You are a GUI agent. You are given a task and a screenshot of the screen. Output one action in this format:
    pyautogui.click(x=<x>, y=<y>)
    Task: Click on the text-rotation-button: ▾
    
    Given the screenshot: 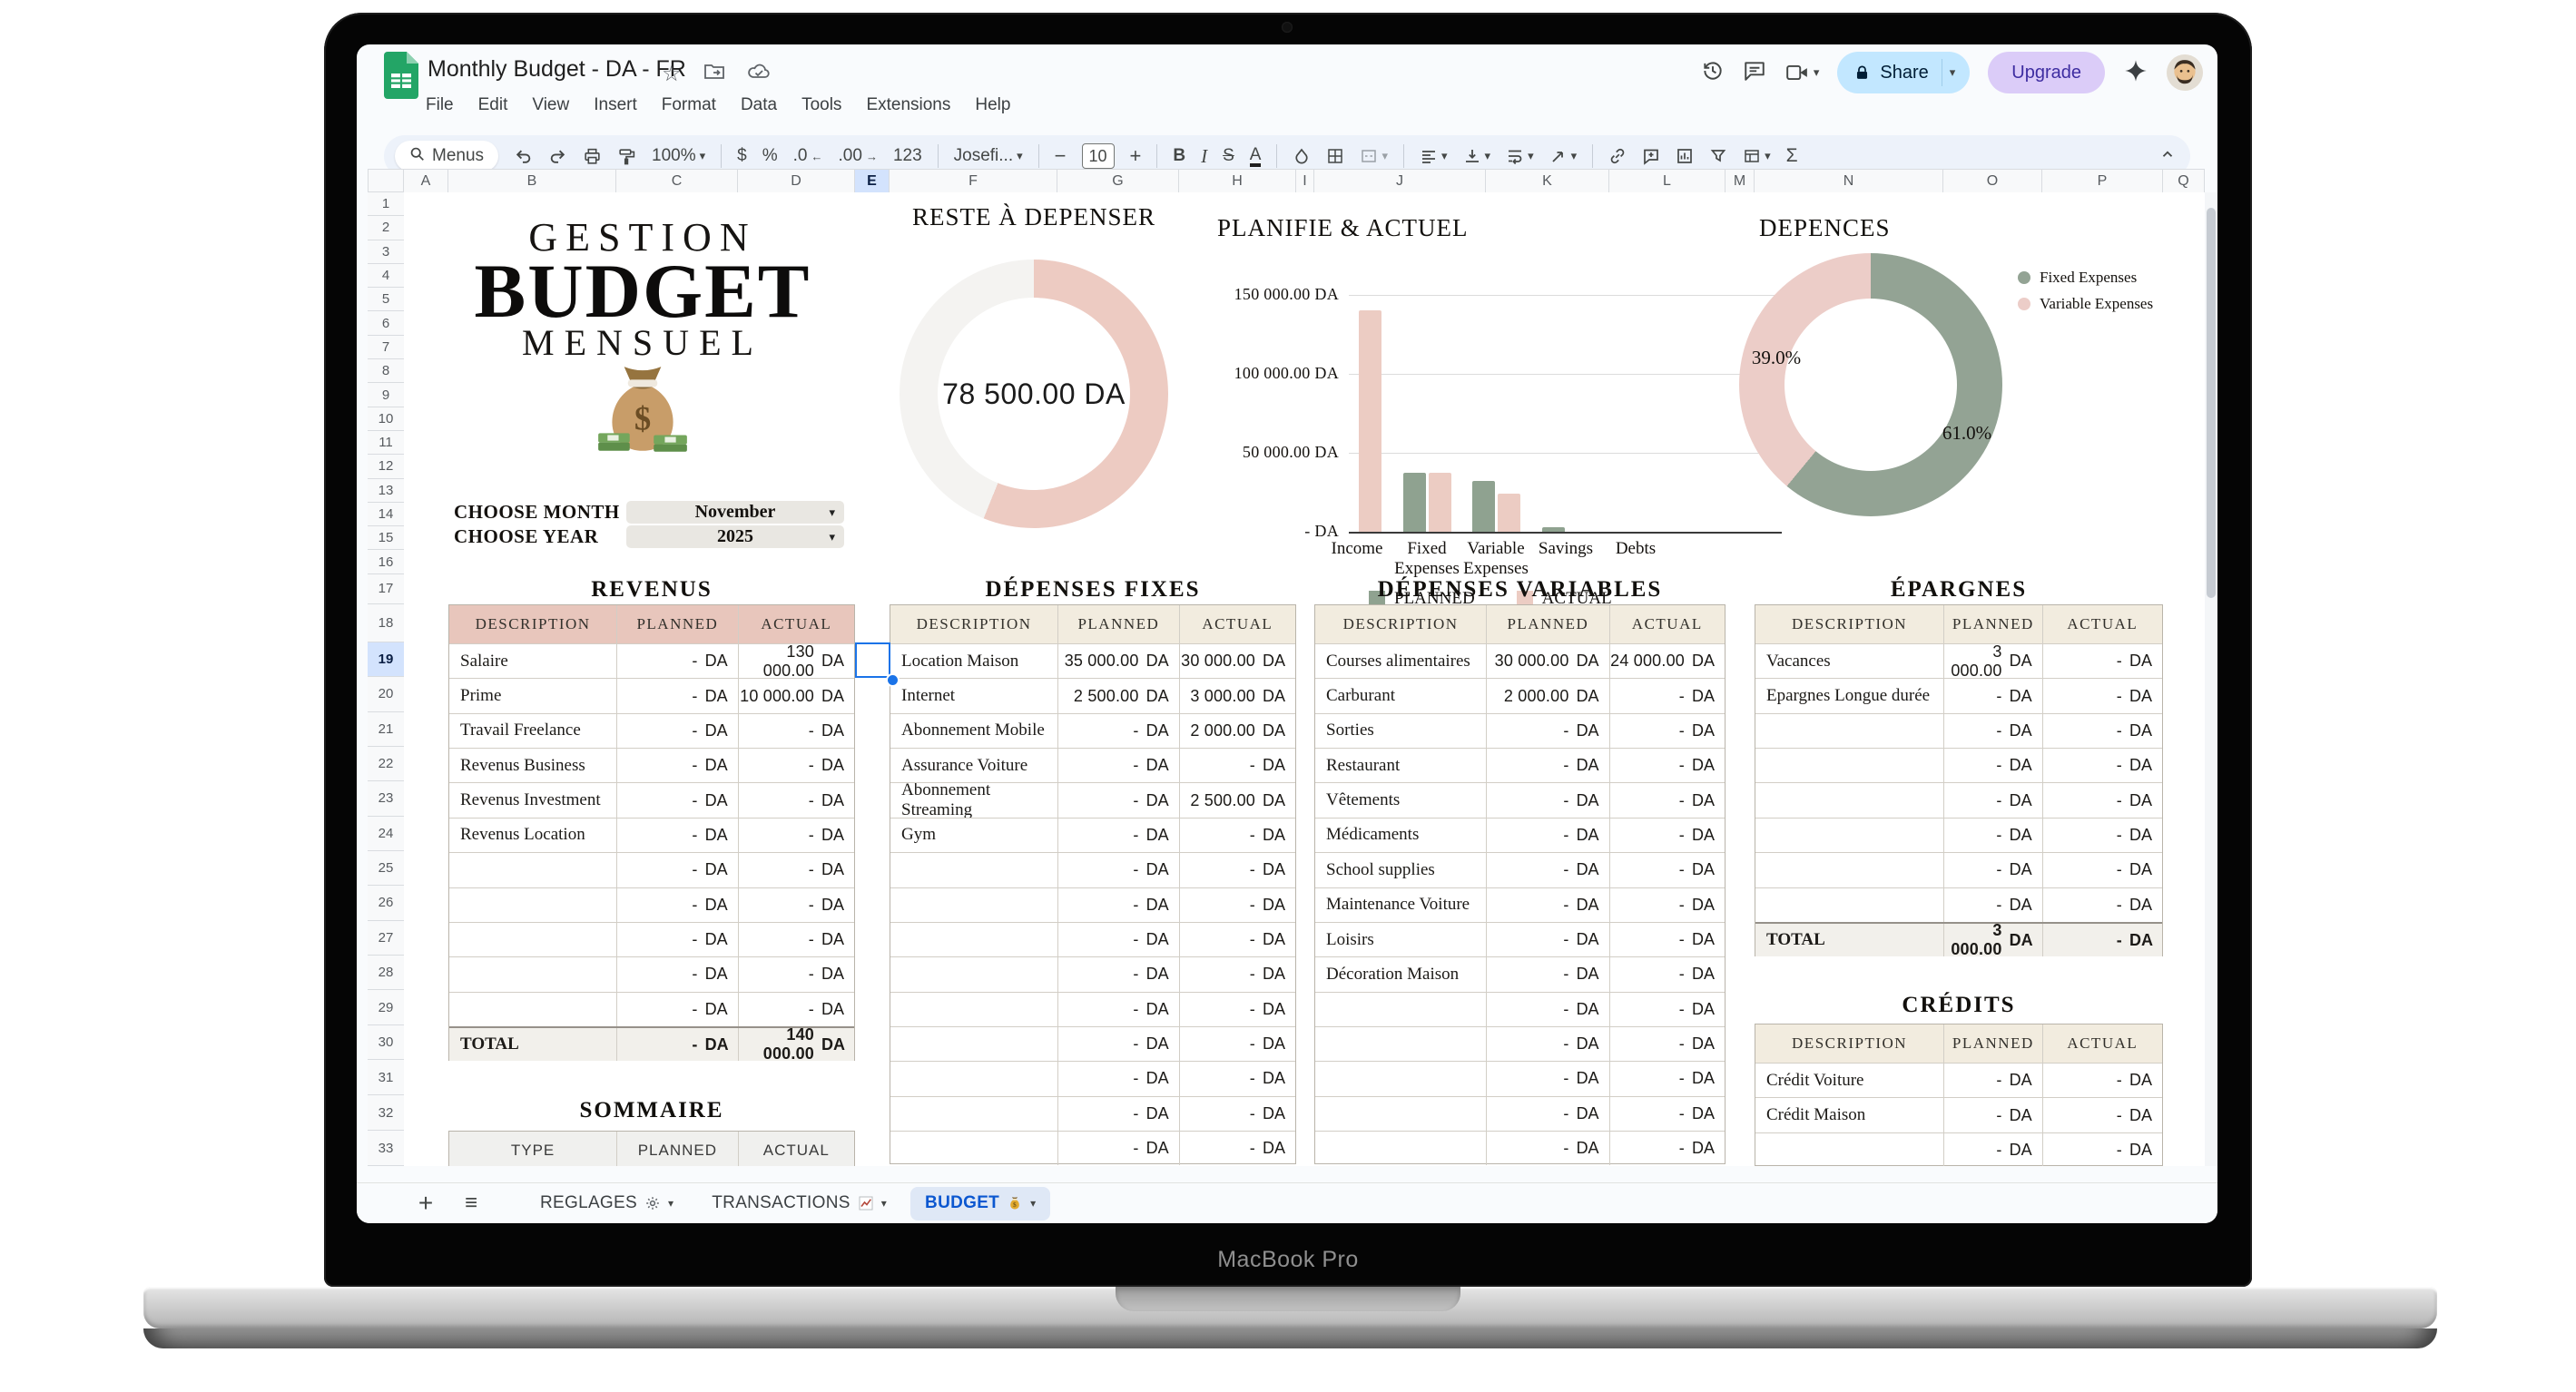 What is the action you would take?
    pyautogui.click(x=1563, y=156)
    